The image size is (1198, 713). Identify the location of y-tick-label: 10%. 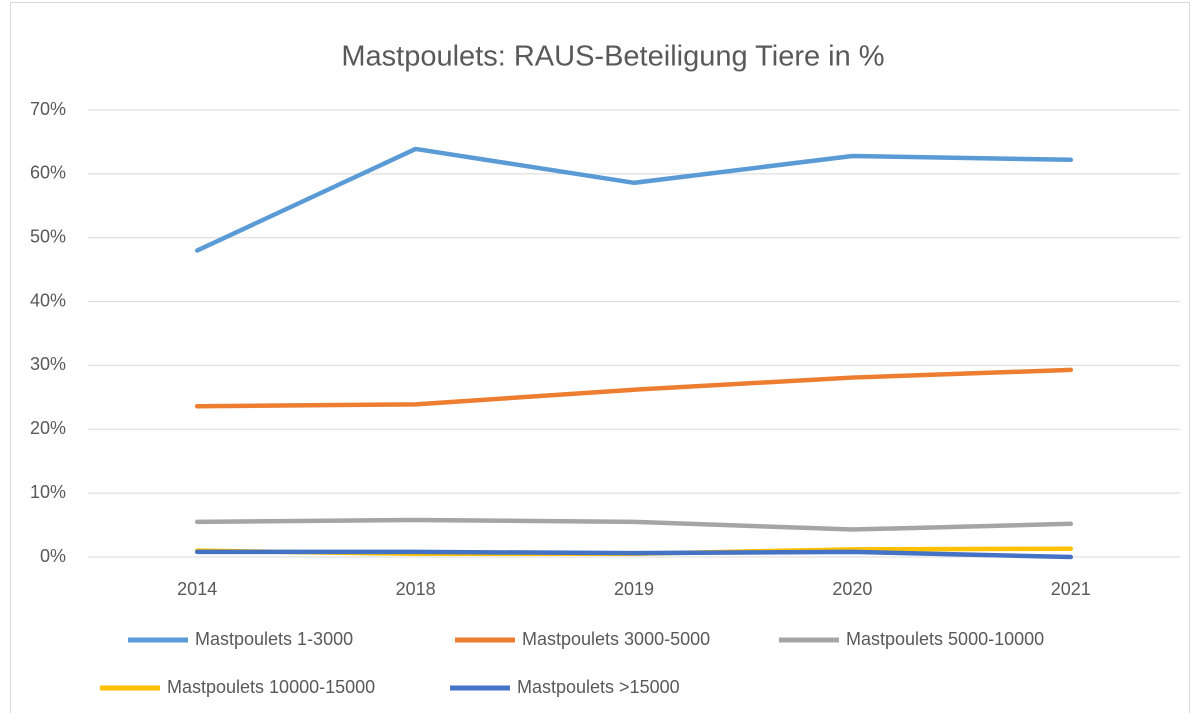
(48, 492).